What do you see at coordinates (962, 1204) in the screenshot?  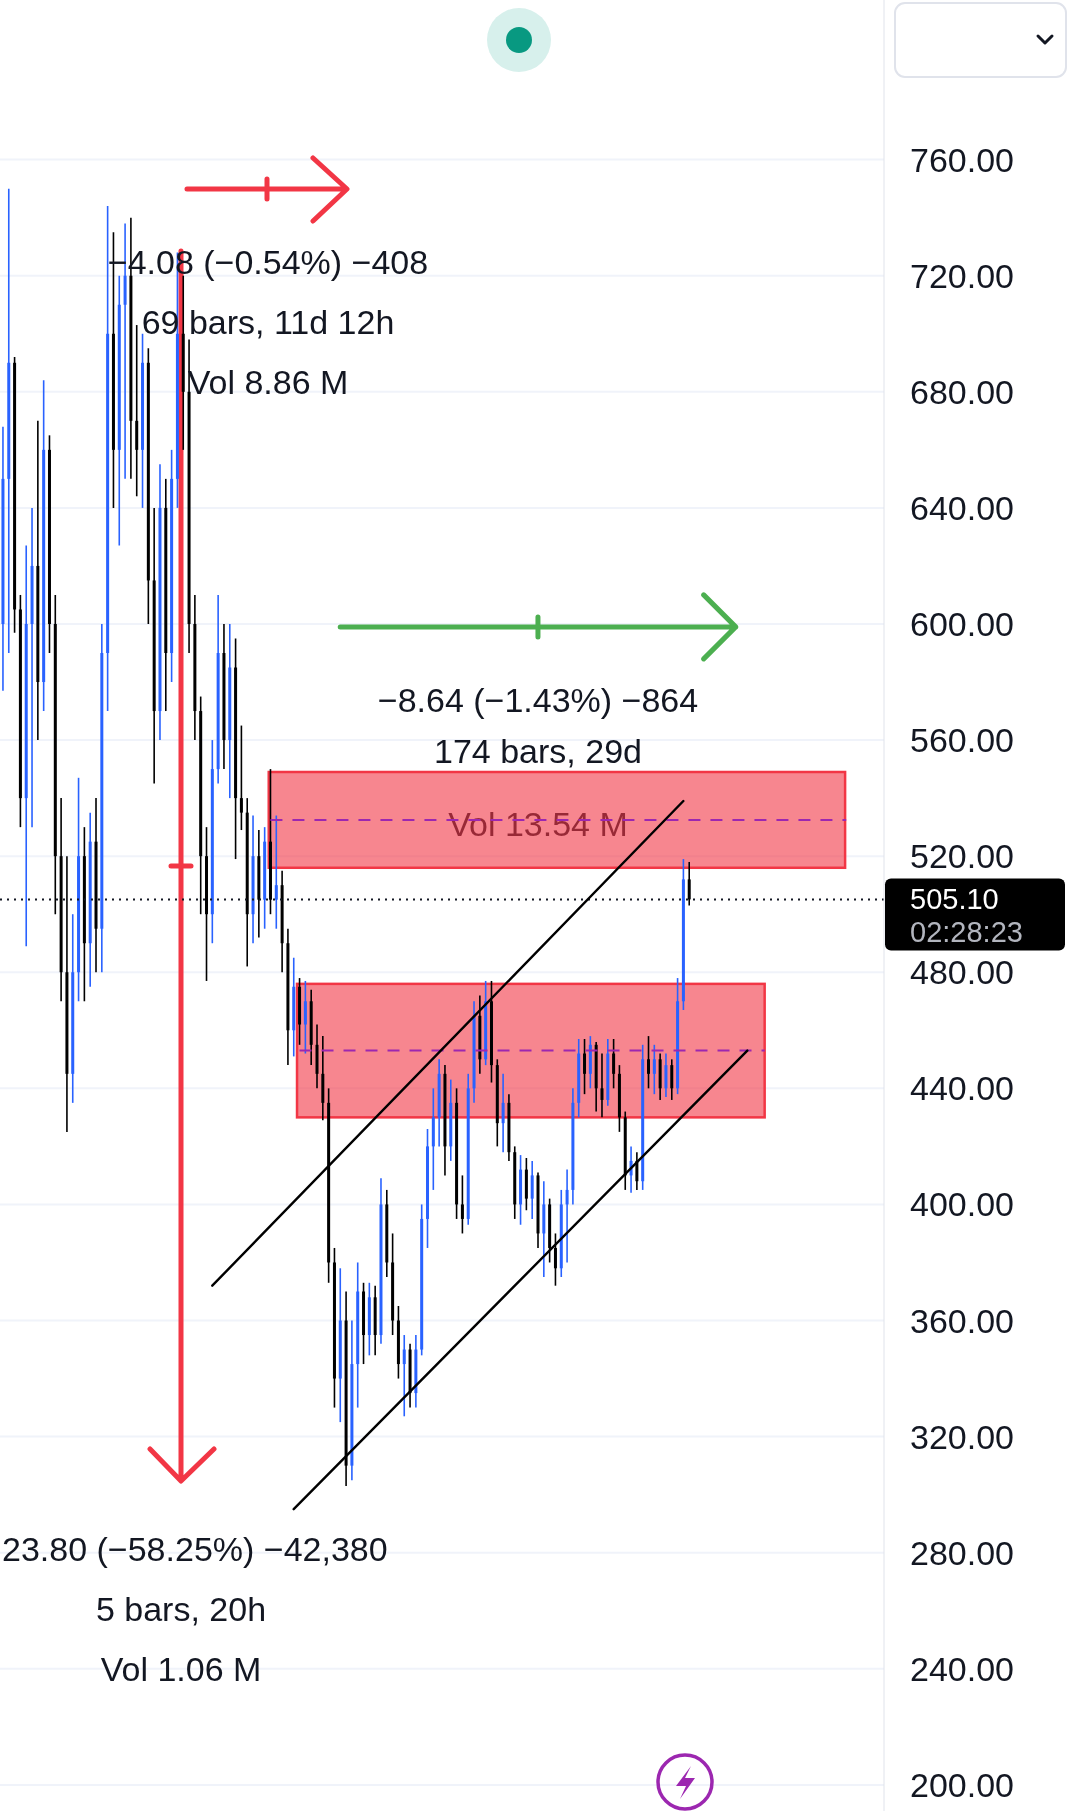 I see `y-tick-label: 400.00` at bounding box center [962, 1204].